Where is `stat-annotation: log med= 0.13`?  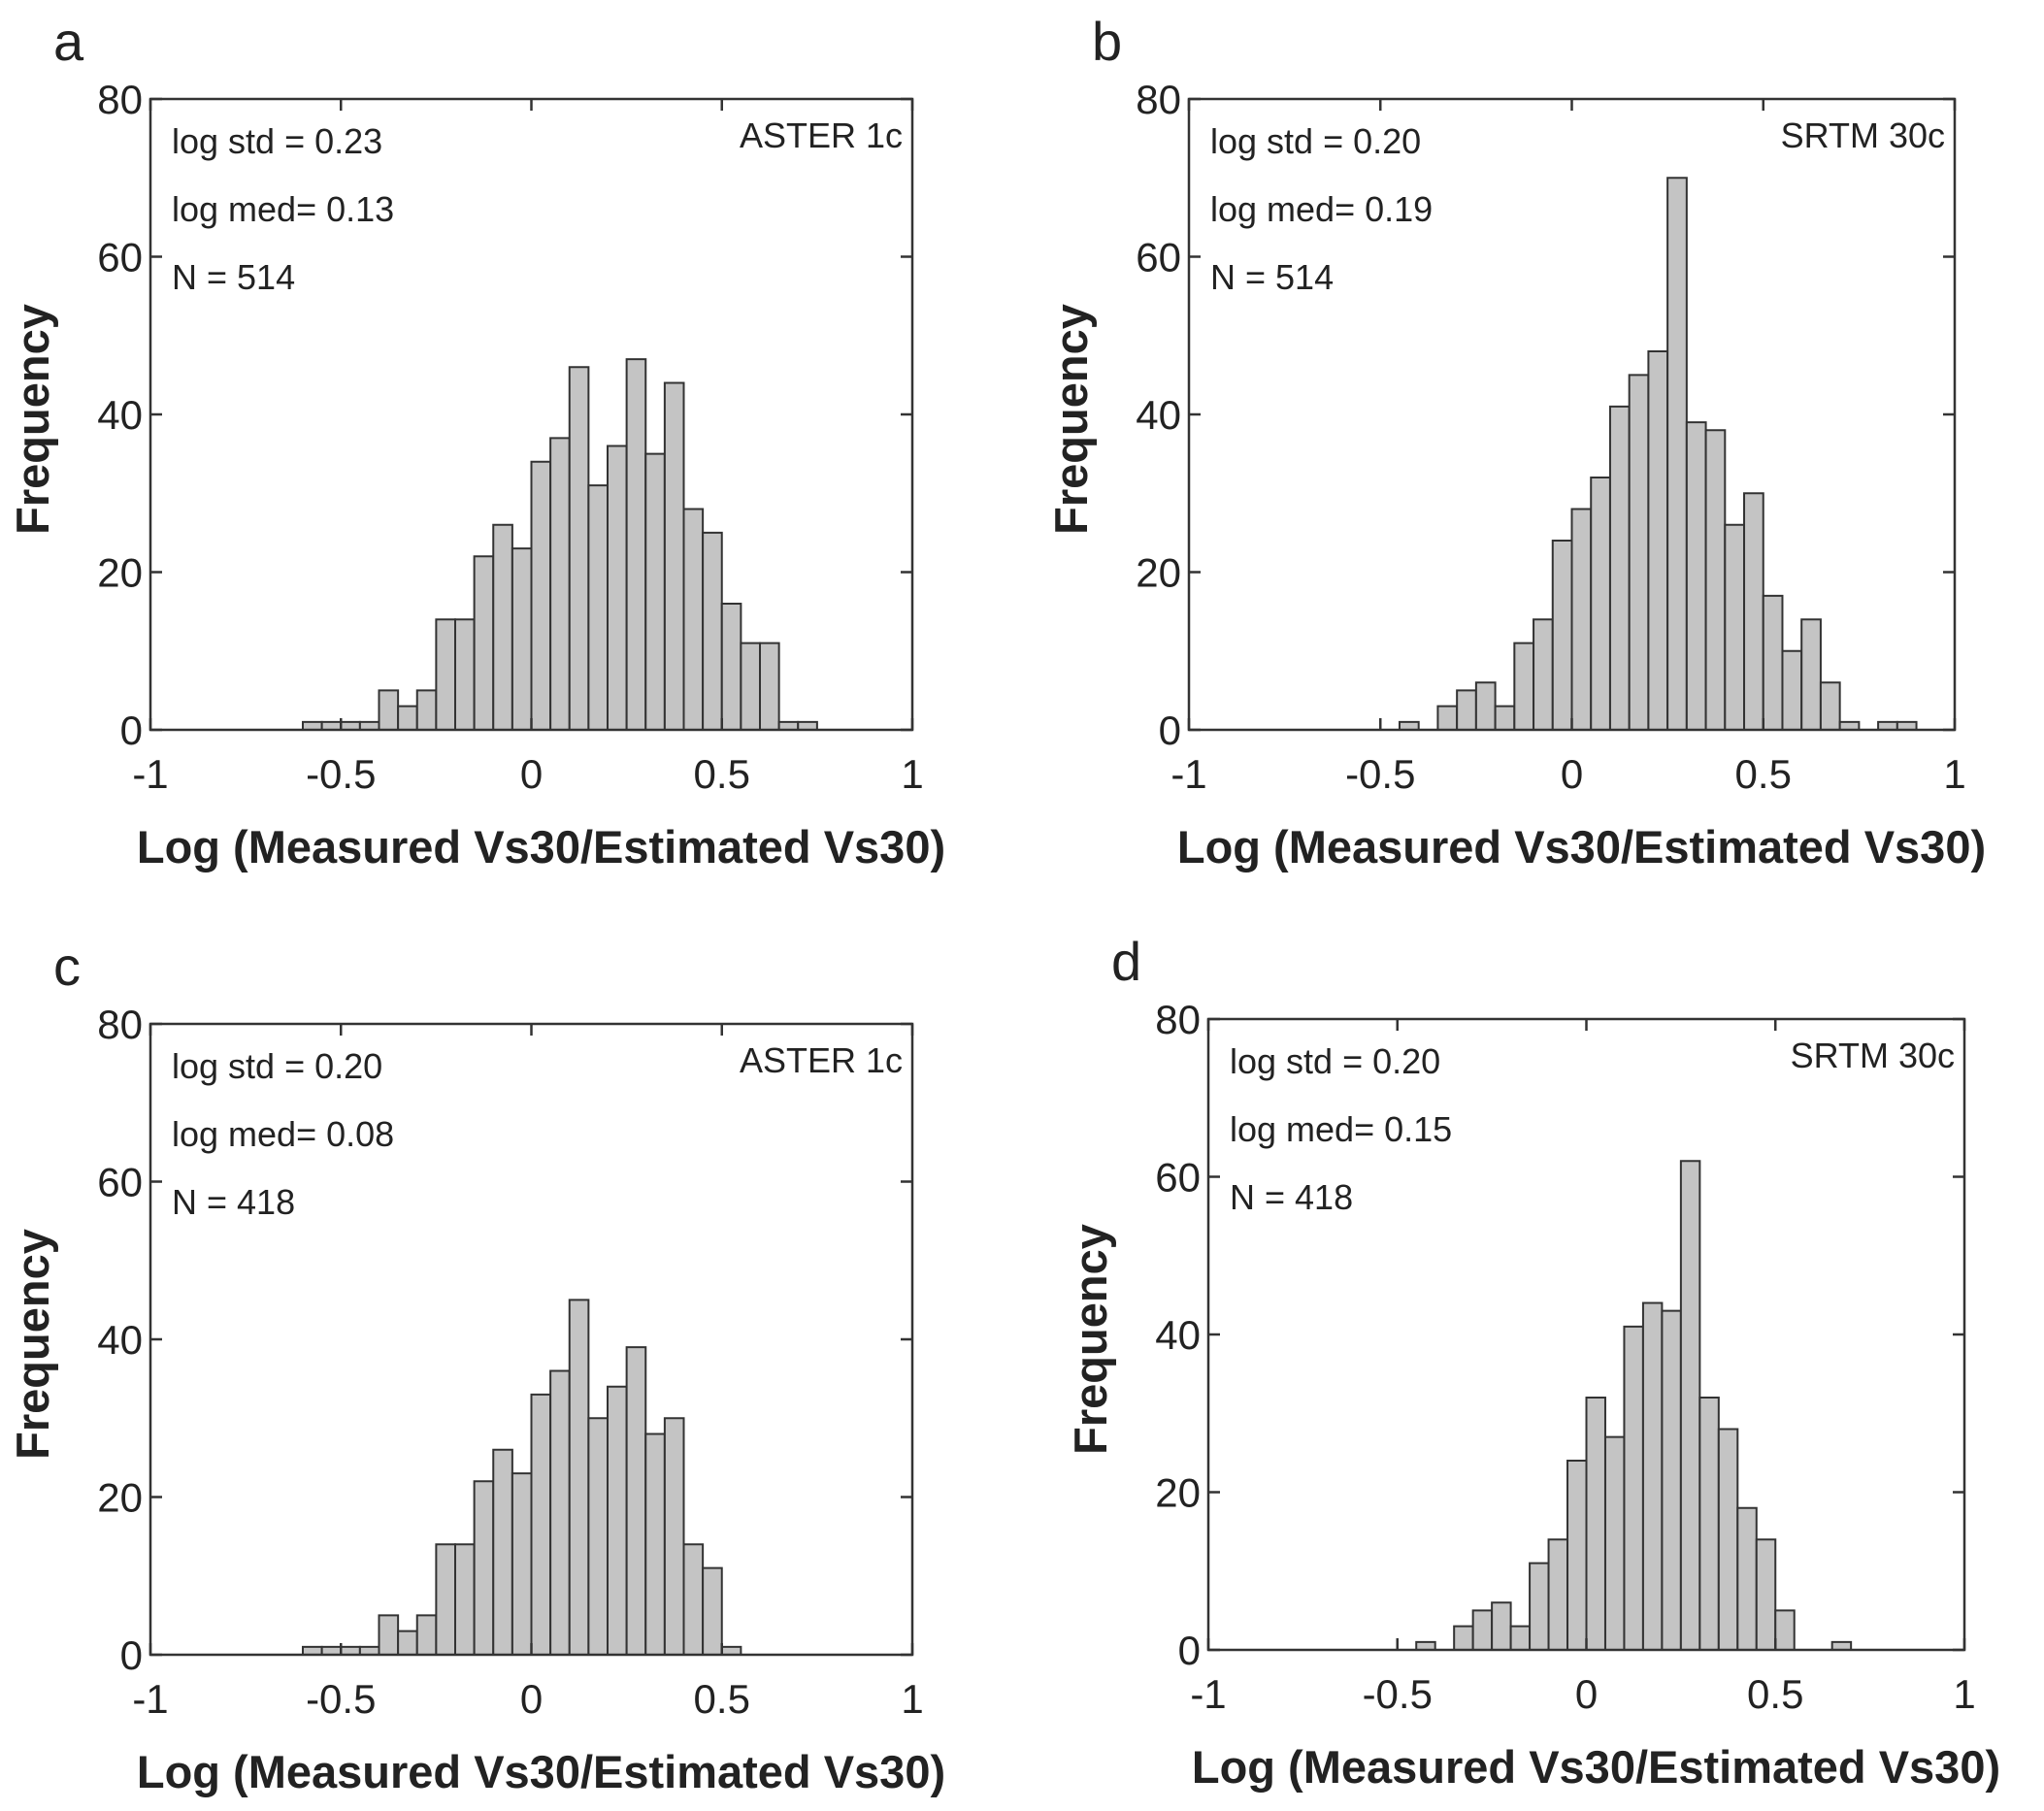 stat-annotation: log med= 0.13 is located at coordinates (283, 209).